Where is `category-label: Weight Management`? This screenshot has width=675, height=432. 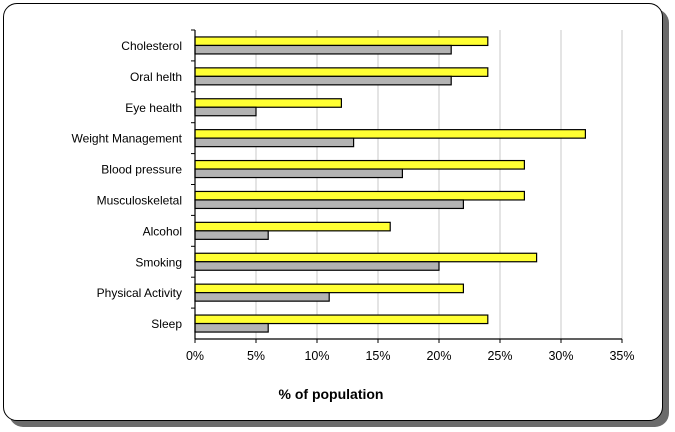
category-label: Weight Management is located at coordinates (126, 139).